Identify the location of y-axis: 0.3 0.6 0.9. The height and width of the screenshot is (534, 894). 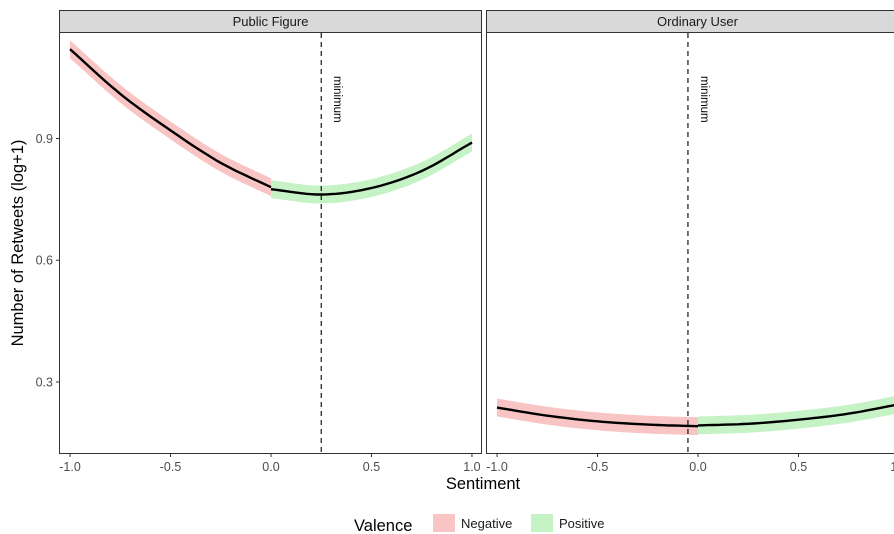
(48, 260).